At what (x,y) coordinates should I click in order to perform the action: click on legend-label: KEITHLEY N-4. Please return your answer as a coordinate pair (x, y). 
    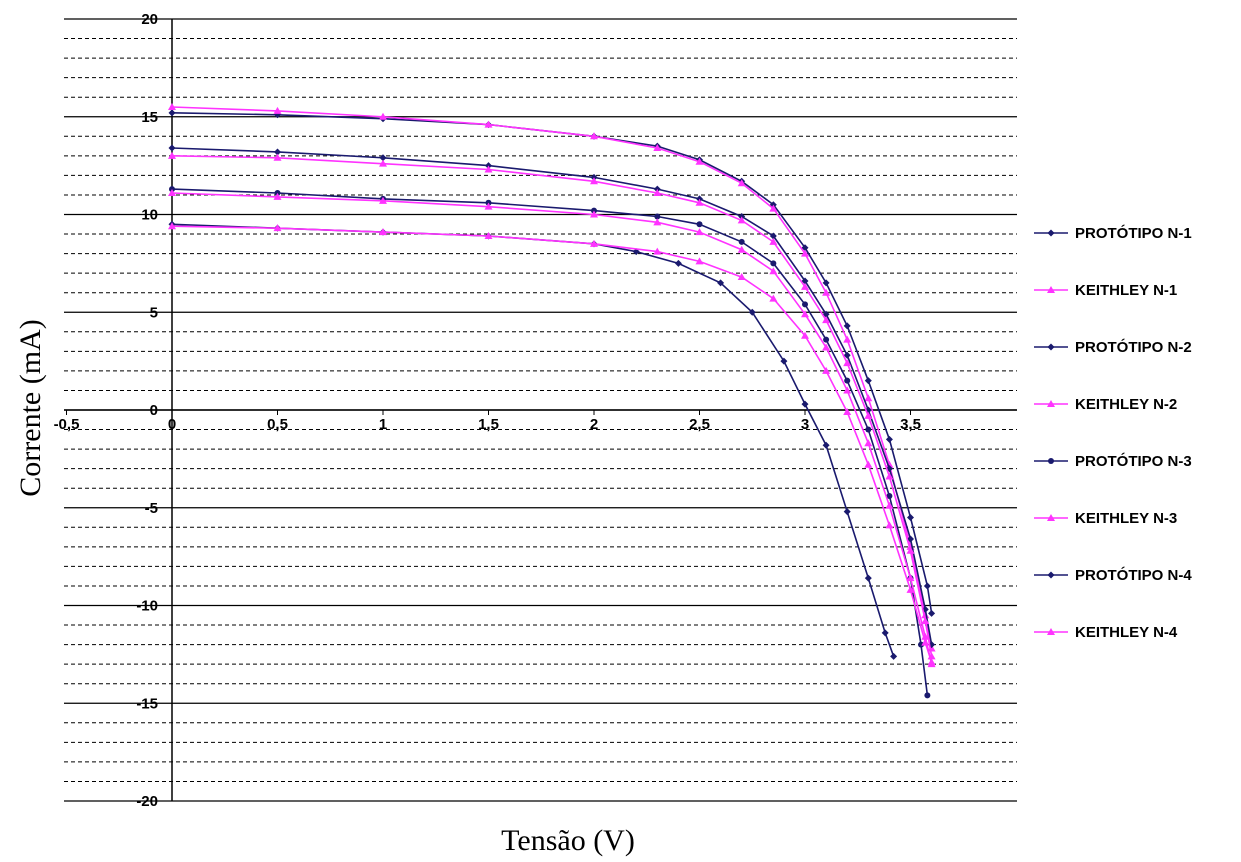
    Looking at the image, I should click on (1126, 632).